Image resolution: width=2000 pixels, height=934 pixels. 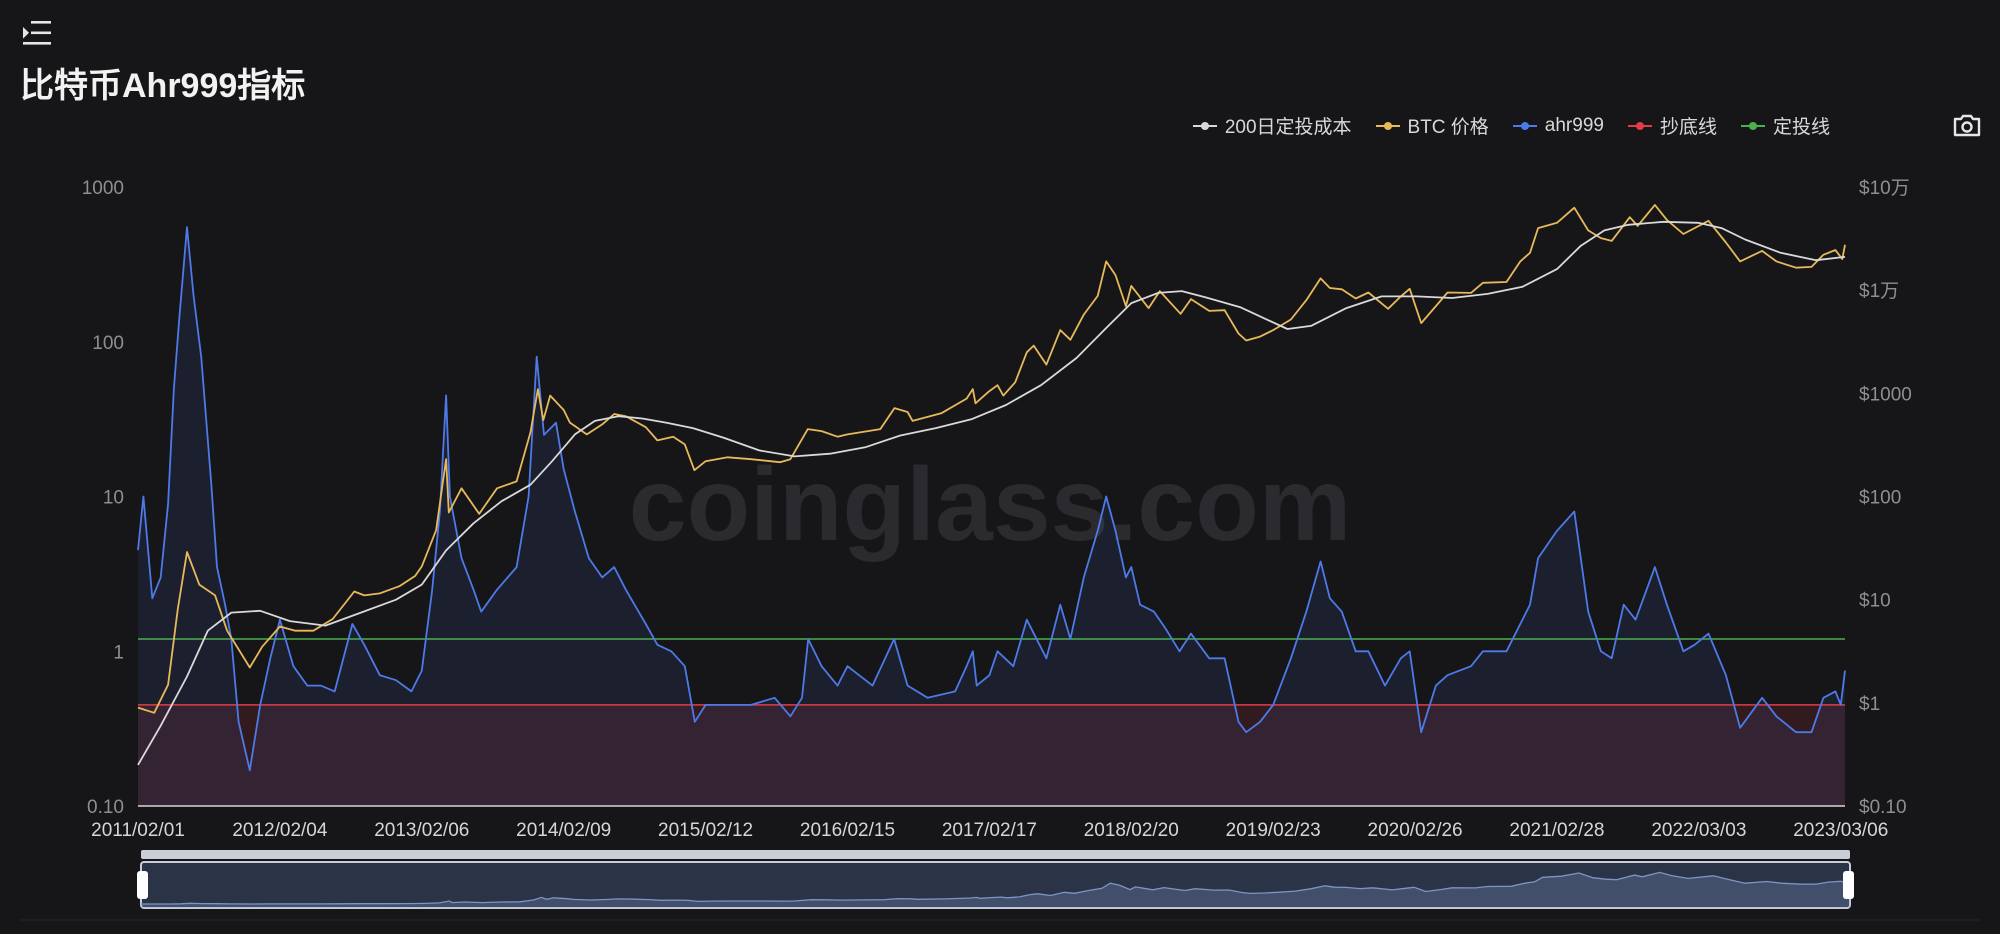 What do you see at coordinates (1869, 704) in the screenshot?
I see `y-right-tick-label: $1` at bounding box center [1869, 704].